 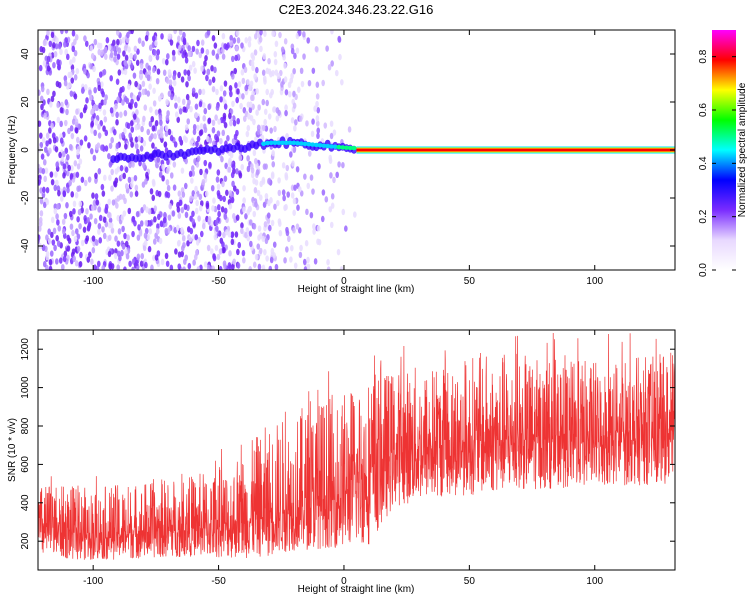 What do you see at coordinates (356, 289) in the screenshot?
I see `spectrogram-x-label: Height of straight line (km)` at bounding box center [356, 289].